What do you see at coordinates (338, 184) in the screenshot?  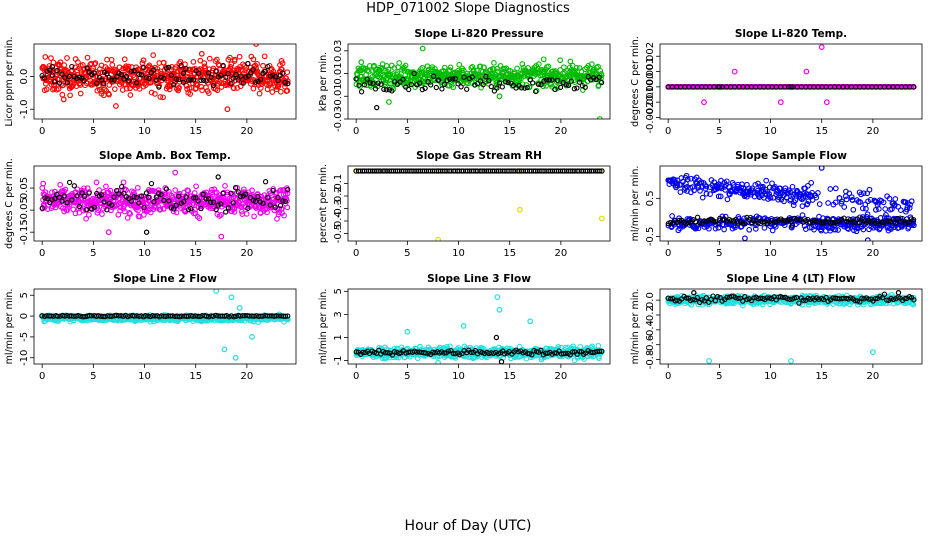 I see `y-tick-label: -0.1` at bounding box center [338, 184].